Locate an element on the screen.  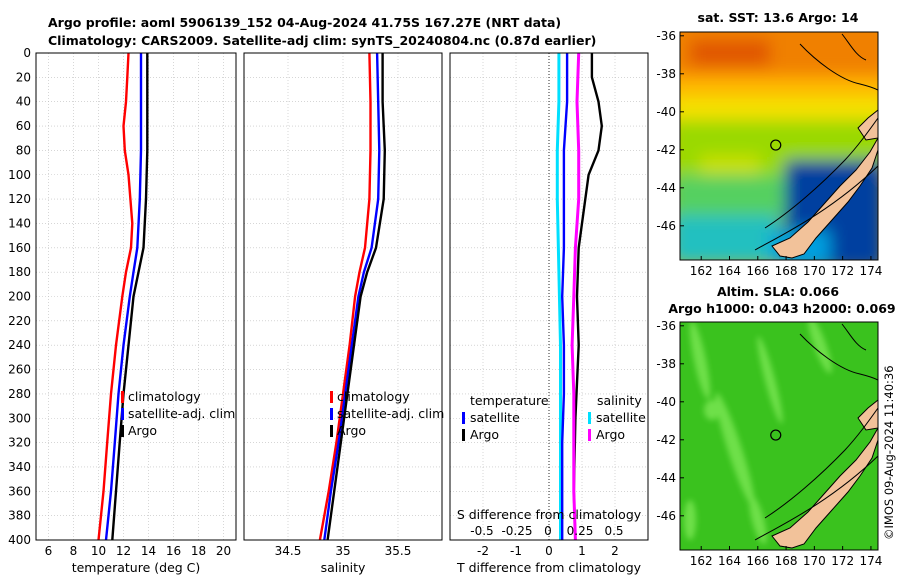
sst_map-ytick-label: -36 is located at coordinates (666, 36).